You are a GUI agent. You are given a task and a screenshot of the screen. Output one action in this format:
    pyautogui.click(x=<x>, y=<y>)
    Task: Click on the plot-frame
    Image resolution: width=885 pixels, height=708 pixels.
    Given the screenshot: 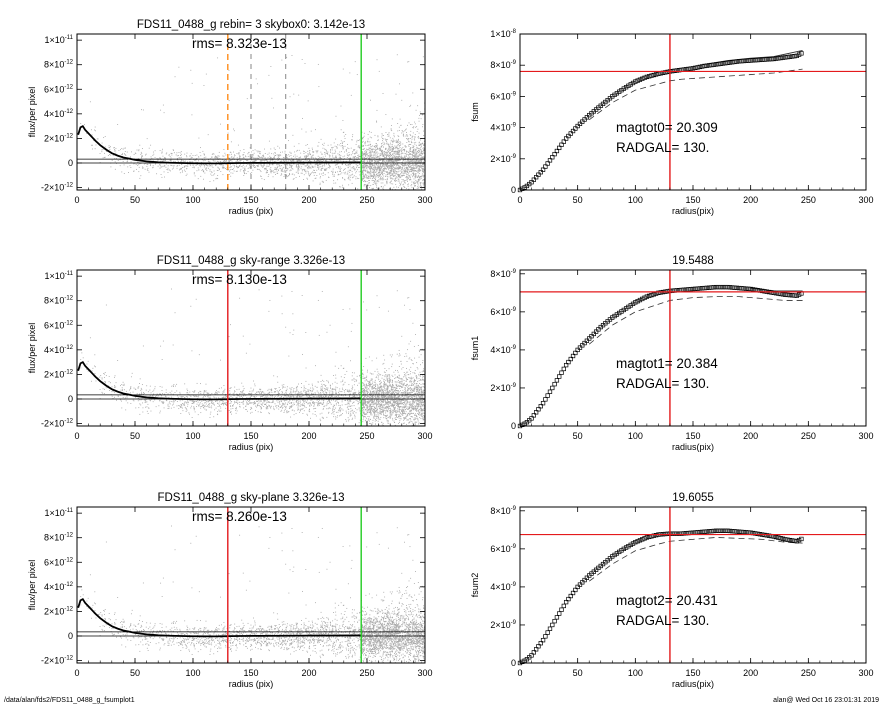 What is the action you would take?
    pyautogui.click(x=693, y=112)
    